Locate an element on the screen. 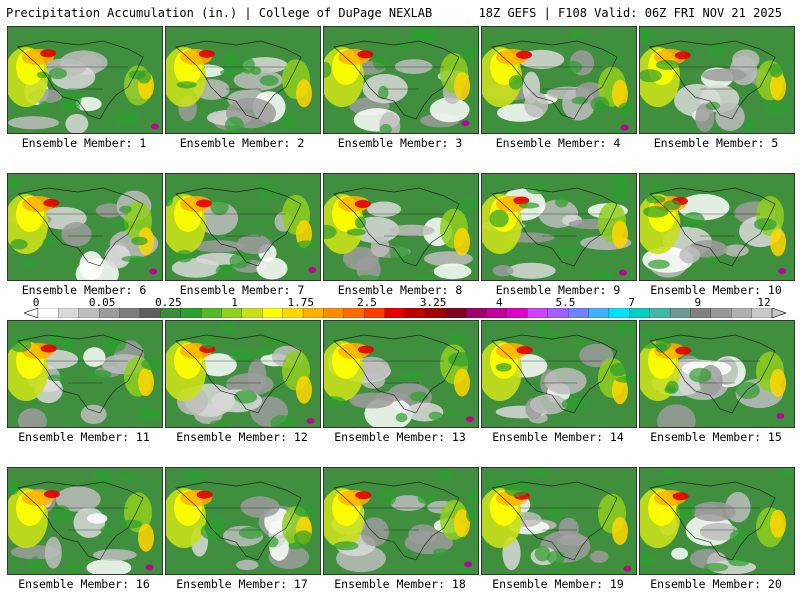  ensemble-member-label: Ensemble Member: 9 is located at coordinates (558, 290).